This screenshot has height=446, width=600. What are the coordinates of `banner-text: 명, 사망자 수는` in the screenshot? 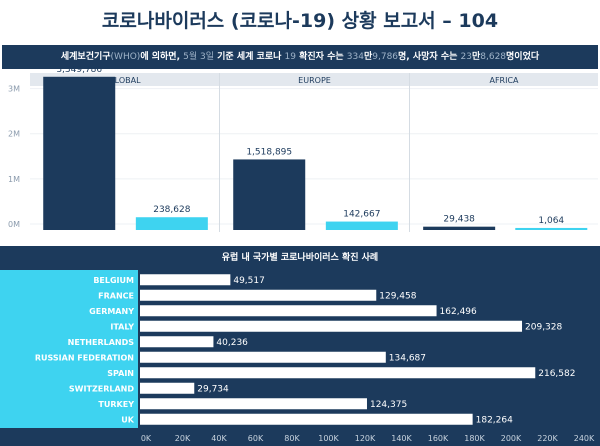 It's located at (429, 57).